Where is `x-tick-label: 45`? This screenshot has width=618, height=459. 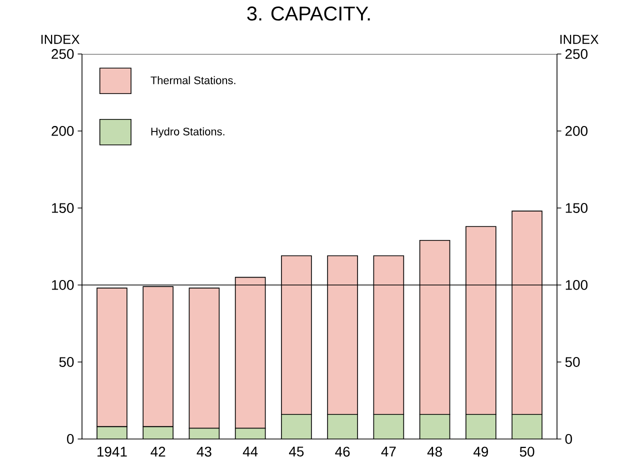 x-tick-label: 45 is located at coordinates (296, 451).